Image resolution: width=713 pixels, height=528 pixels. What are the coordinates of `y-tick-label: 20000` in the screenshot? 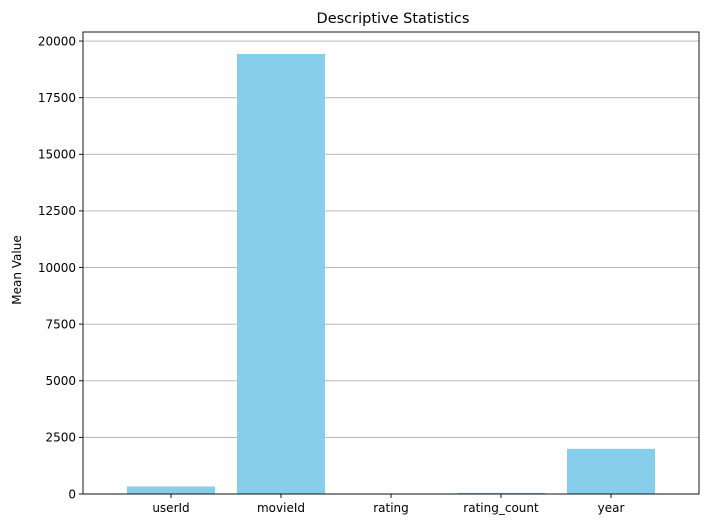 It's located at (57, 41).